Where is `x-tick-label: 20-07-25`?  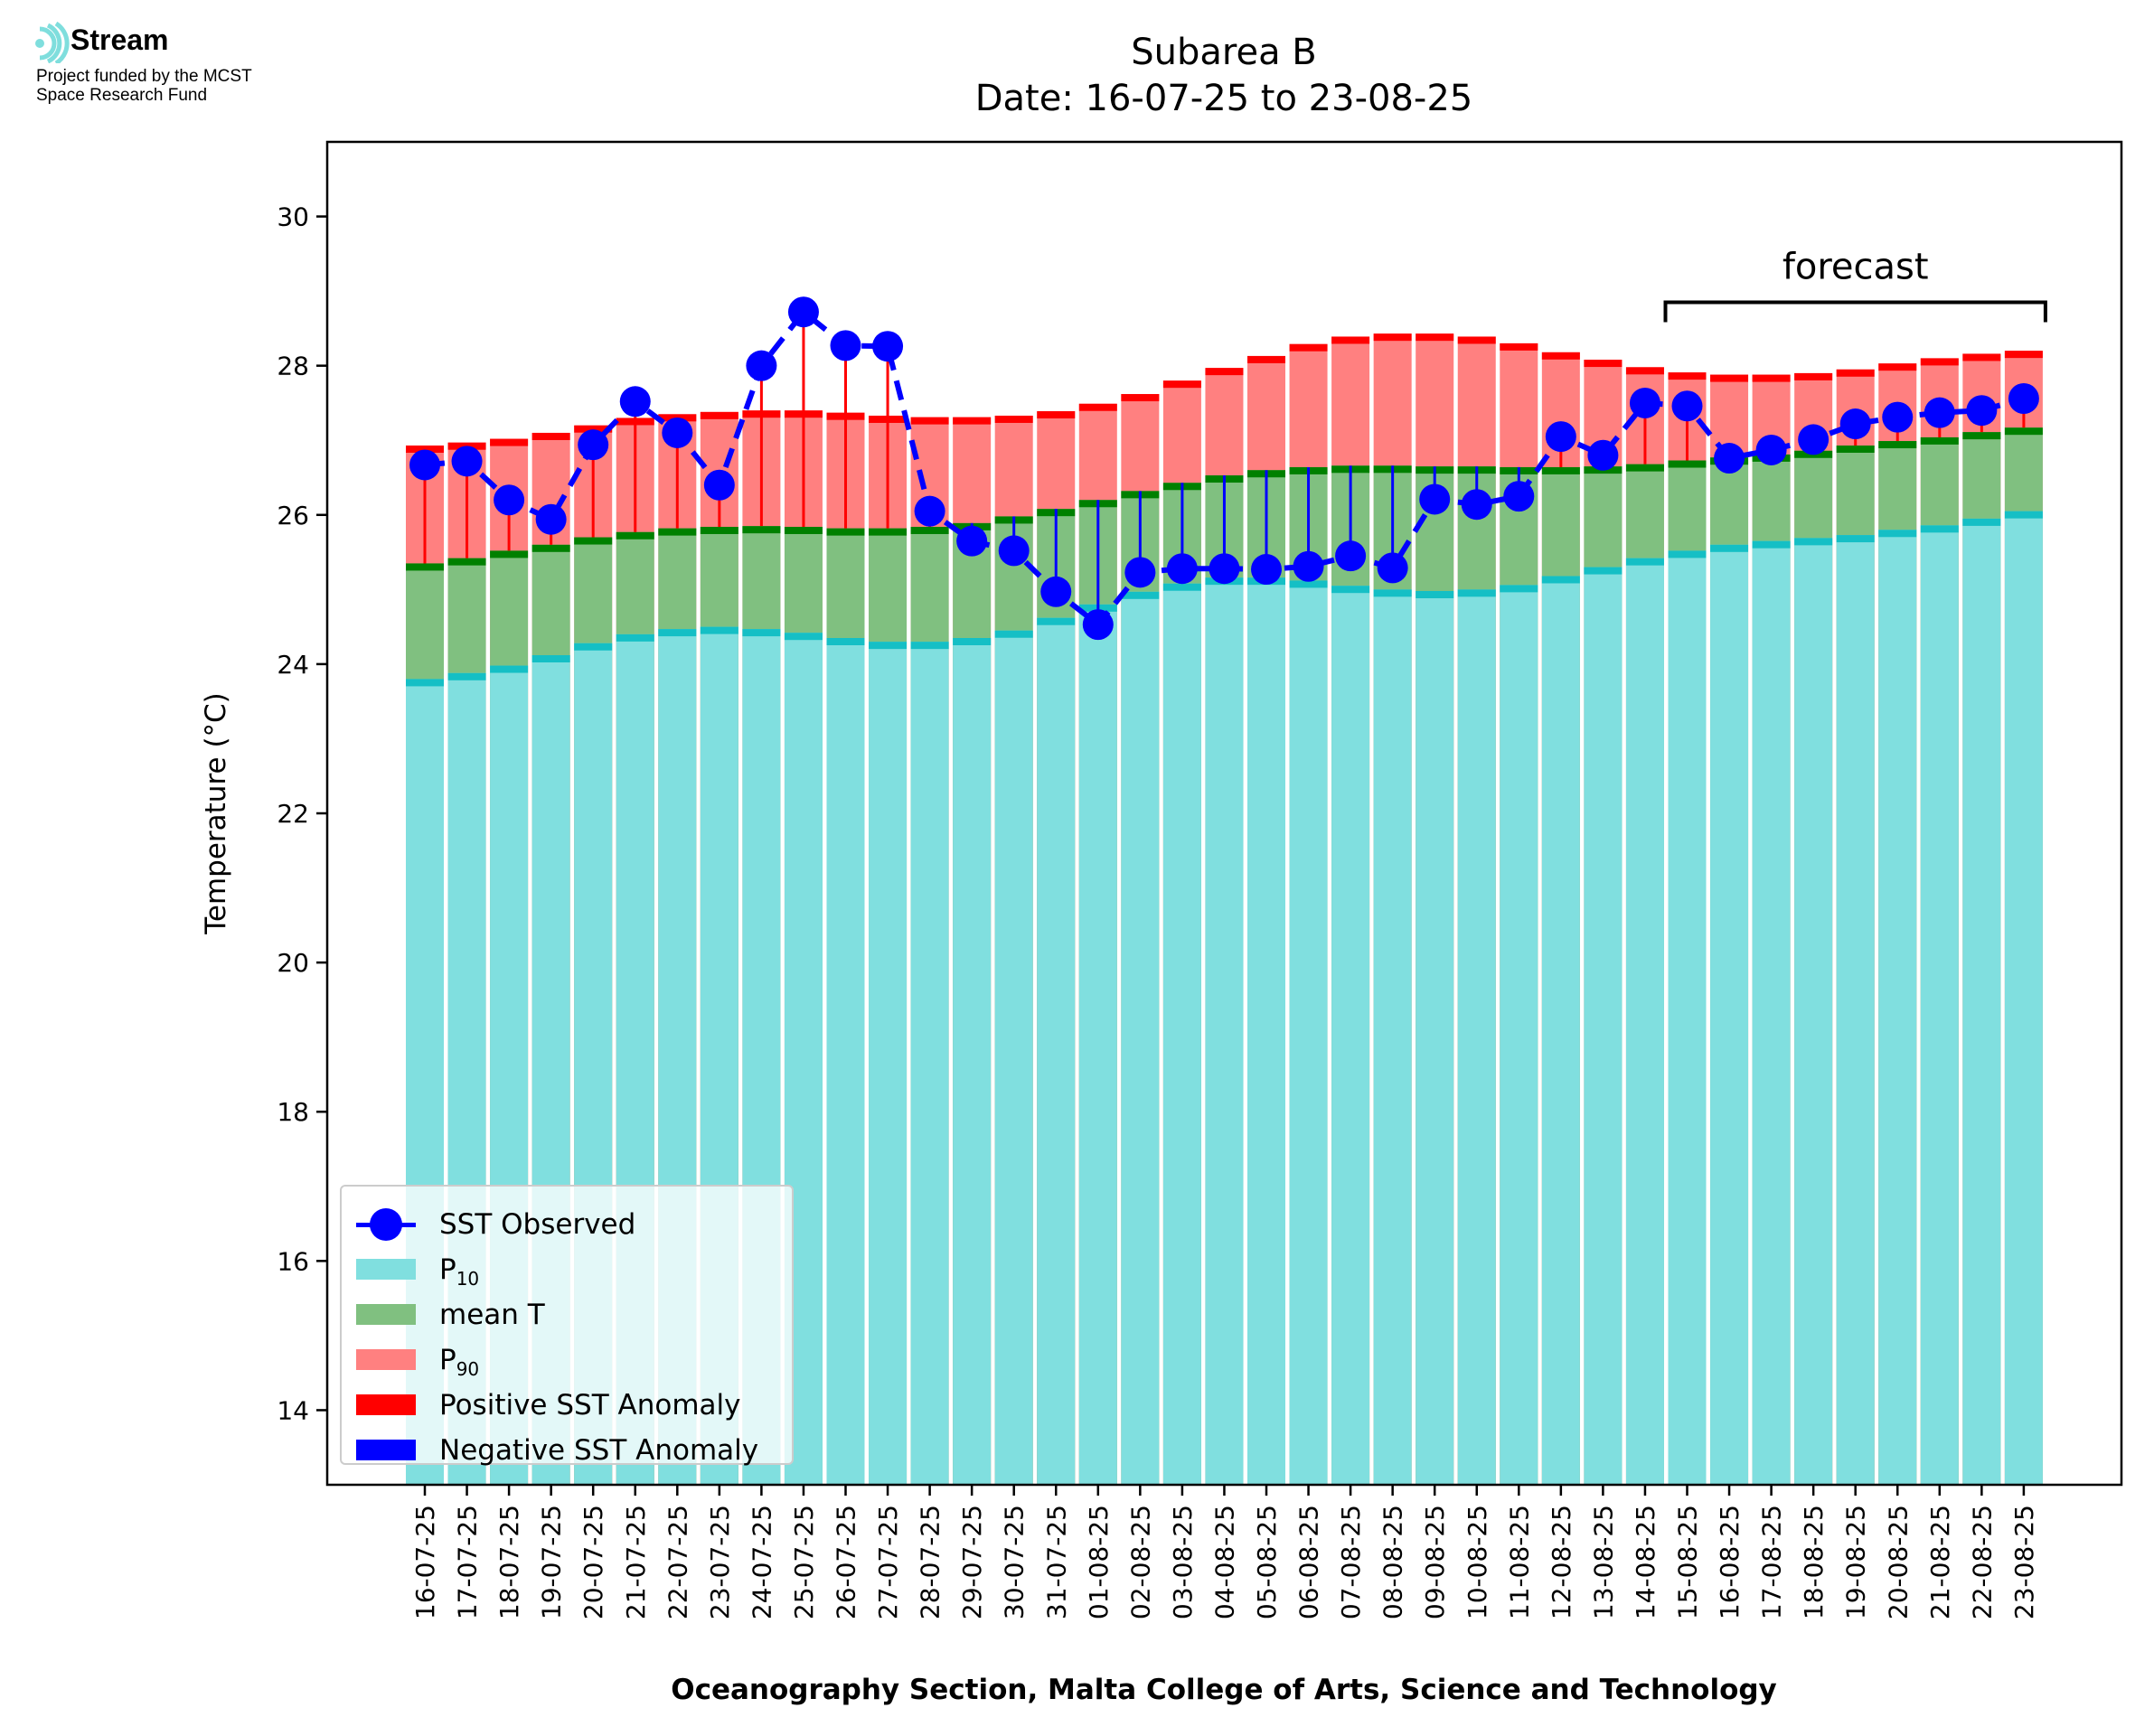
x-tick-label: 20-07-25 is located at coordinates (593, 1562).